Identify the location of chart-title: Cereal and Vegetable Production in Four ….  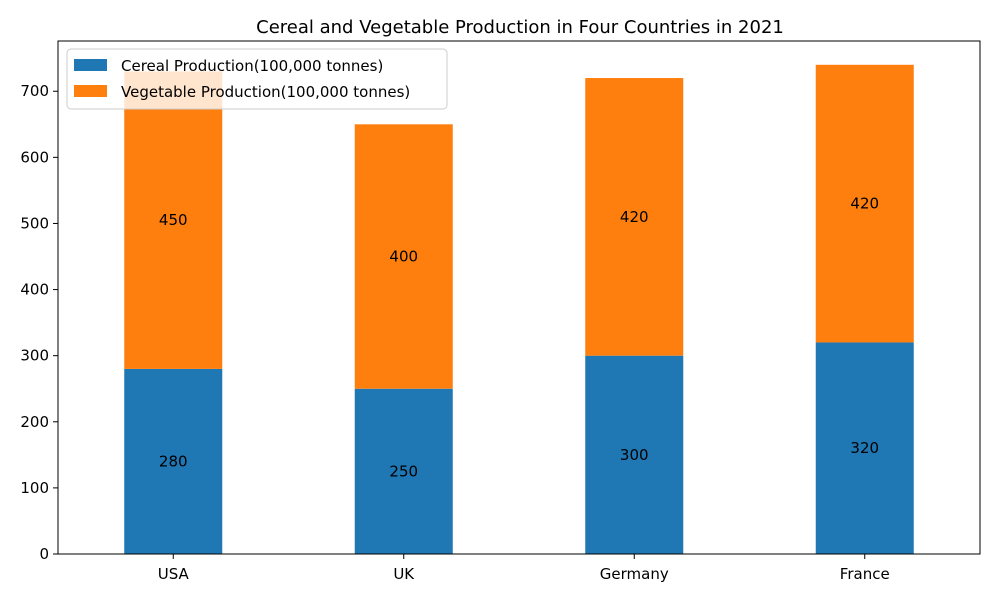
(520, 27).